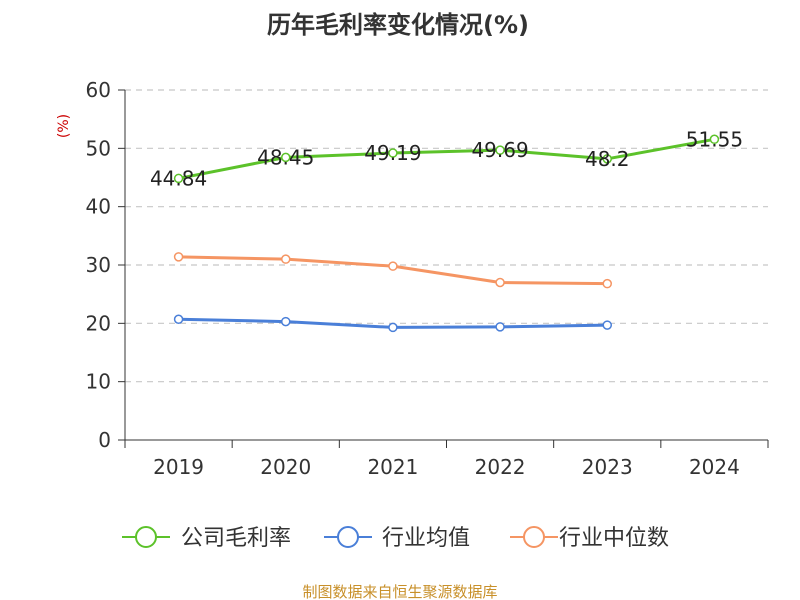  What do you see at coordinates (285, 467) in the screenshot?
I see `x-tick-label-2020: 2020` at bounding box center [285, 467].